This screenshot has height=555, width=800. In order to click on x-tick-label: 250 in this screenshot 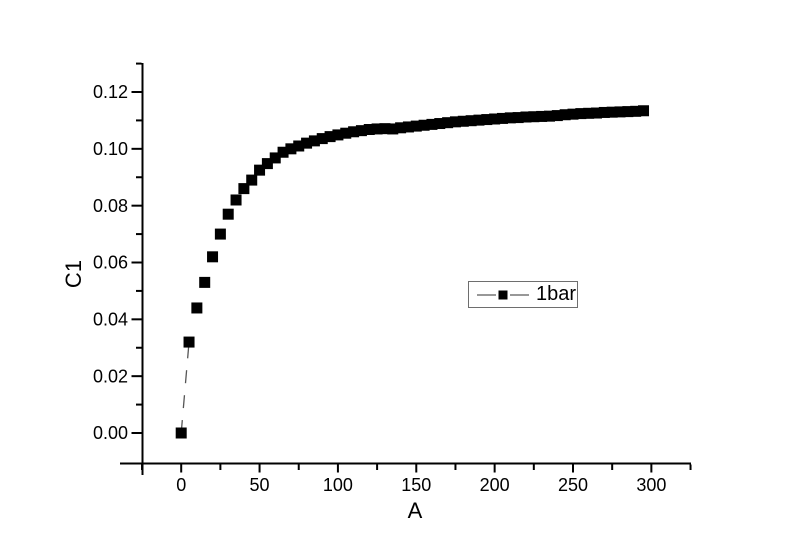, I will do `click(573, 485)`.